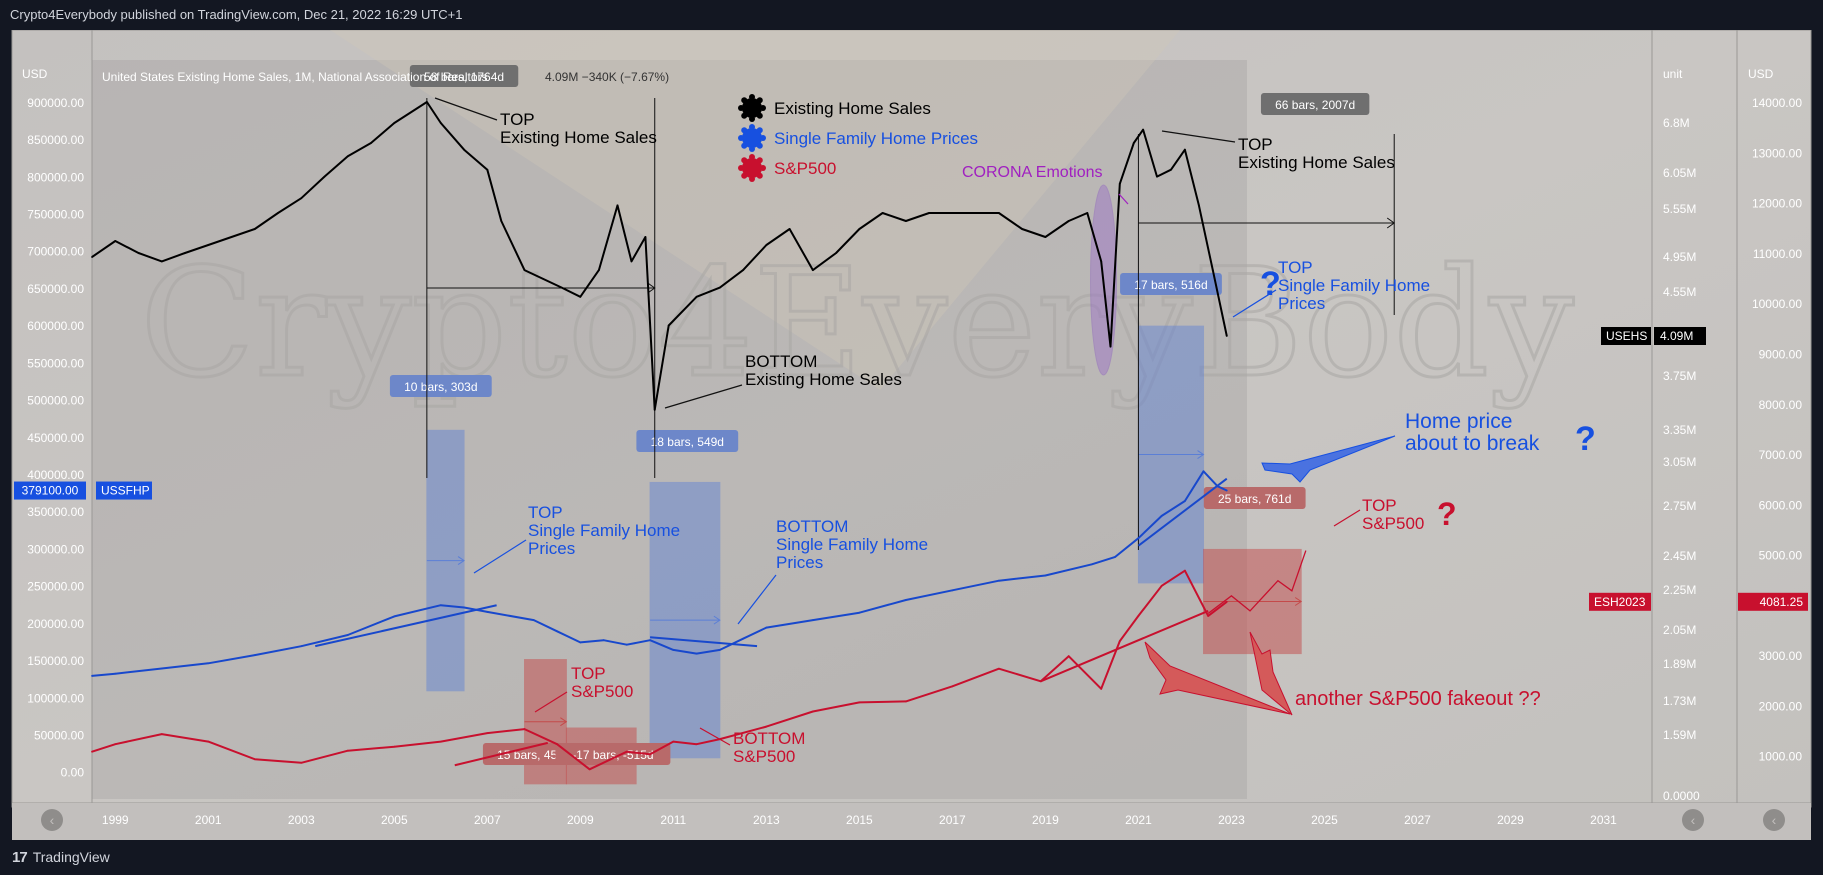  Describe the element at coordinates (55, 140) in the screenshot. I see `left-axis-tick: 850000.00` at that location.